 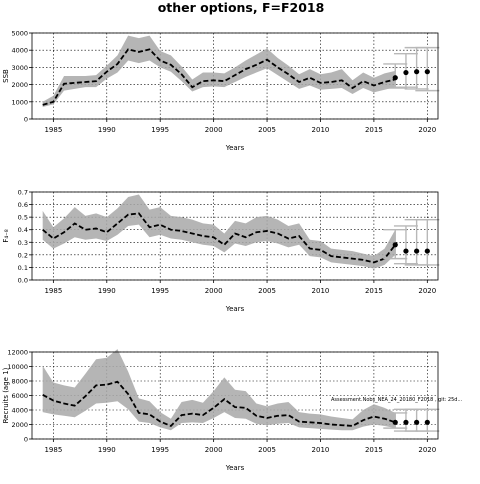 I want to click on y-tick-label: 8000, so click(x=19, y=382).